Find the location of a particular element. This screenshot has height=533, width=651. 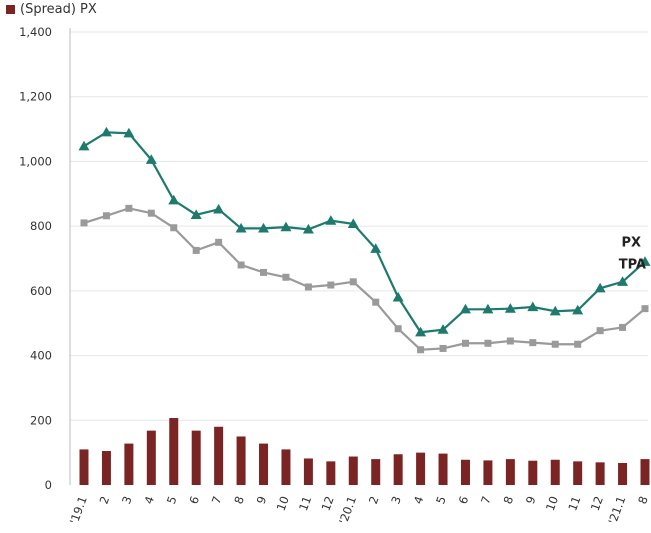

y-tick-label: 400 is located at coordinates (41, 356).